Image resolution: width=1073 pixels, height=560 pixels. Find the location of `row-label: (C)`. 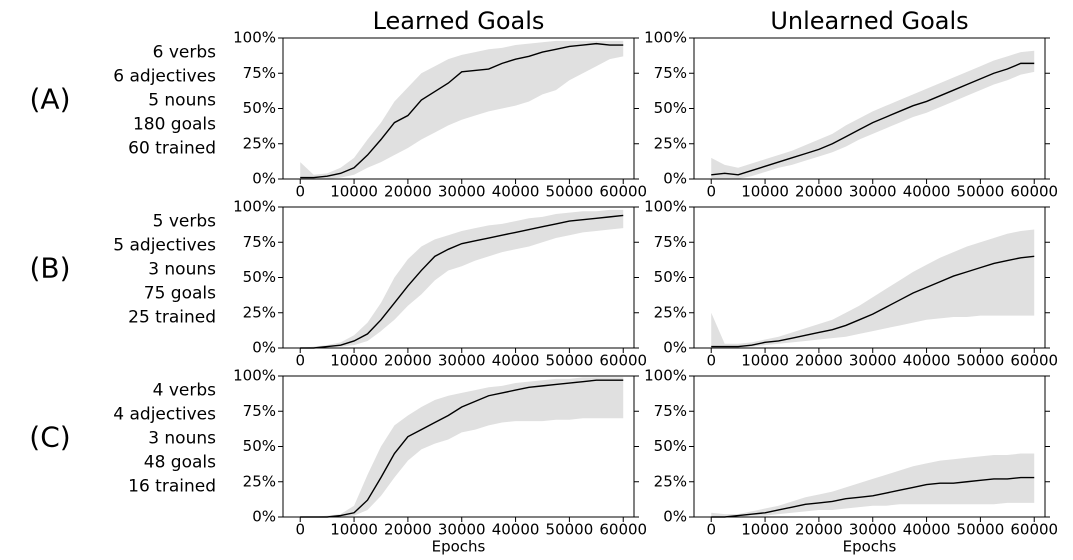

row-label: (C) is located at coordinates (49, 437).